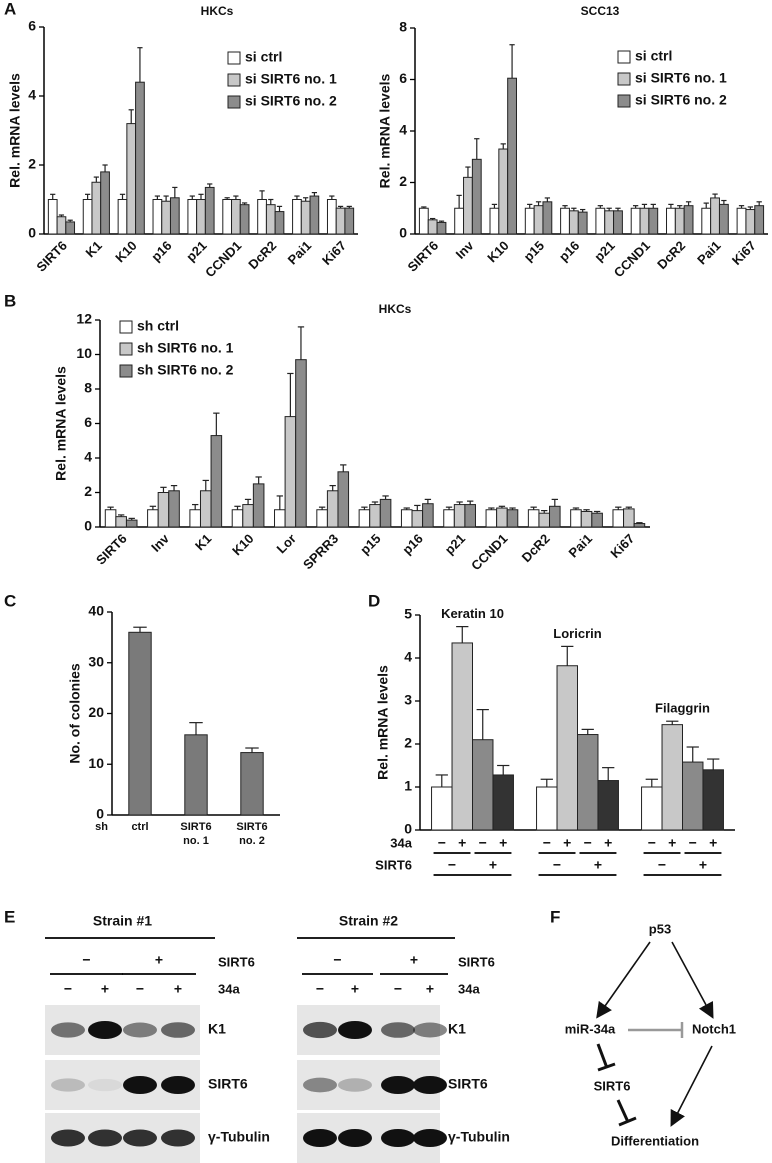 The height and width of the screenshot is (1163, 772). What do you see at coordinates (472, 613) in the screenshot?
I see `group-label: Keratin 10` at bounding box center [472, 613].